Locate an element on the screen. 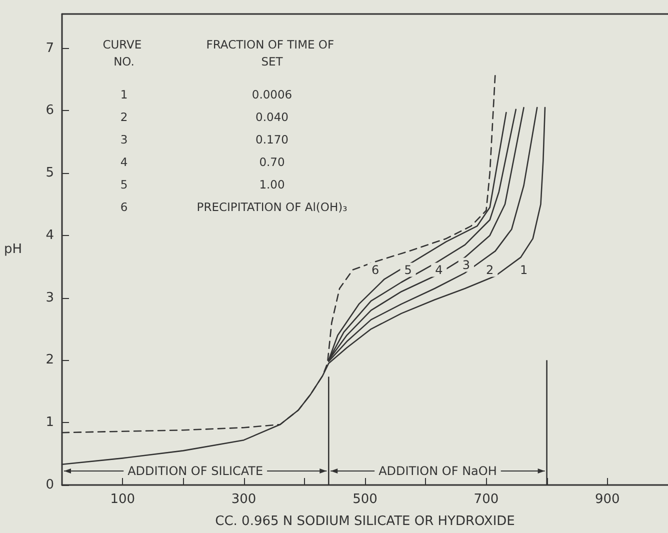  annotation: 0.170 is located at coordinates (272, 139).